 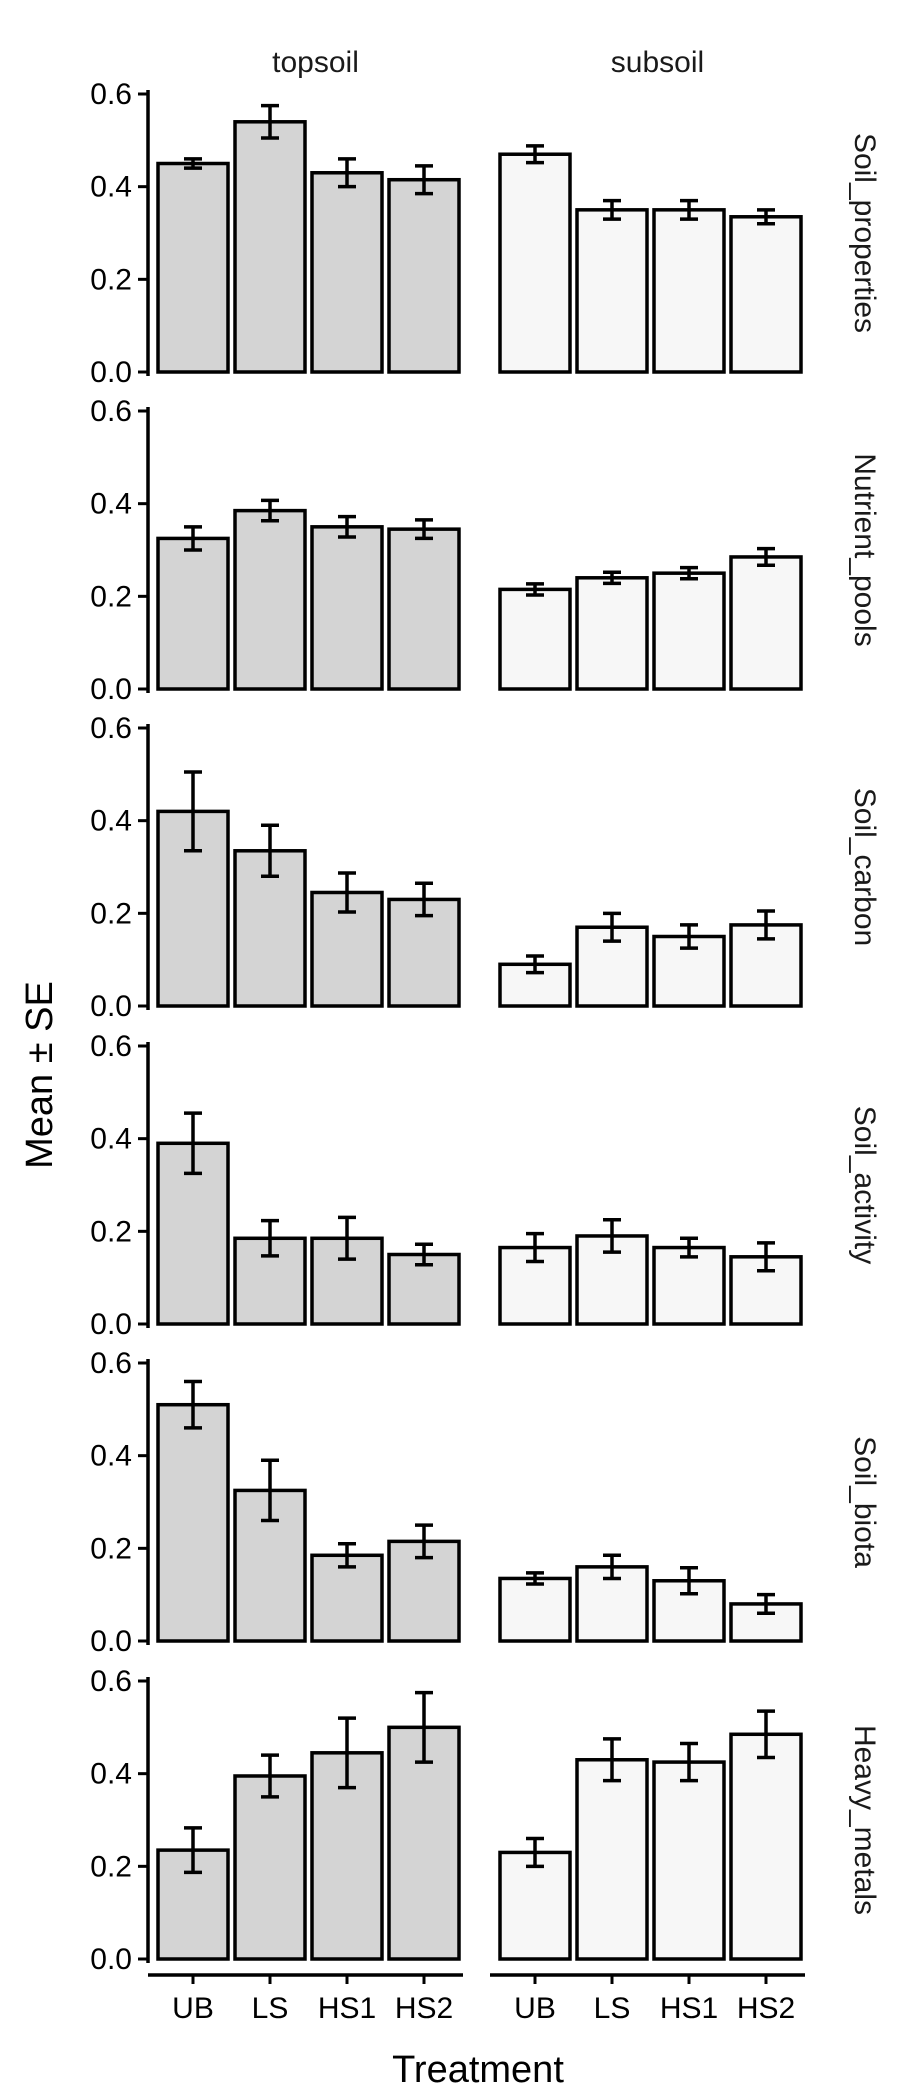 I want to click on panel-Soil_carbon-topsoil, so click(x=308, y=889).